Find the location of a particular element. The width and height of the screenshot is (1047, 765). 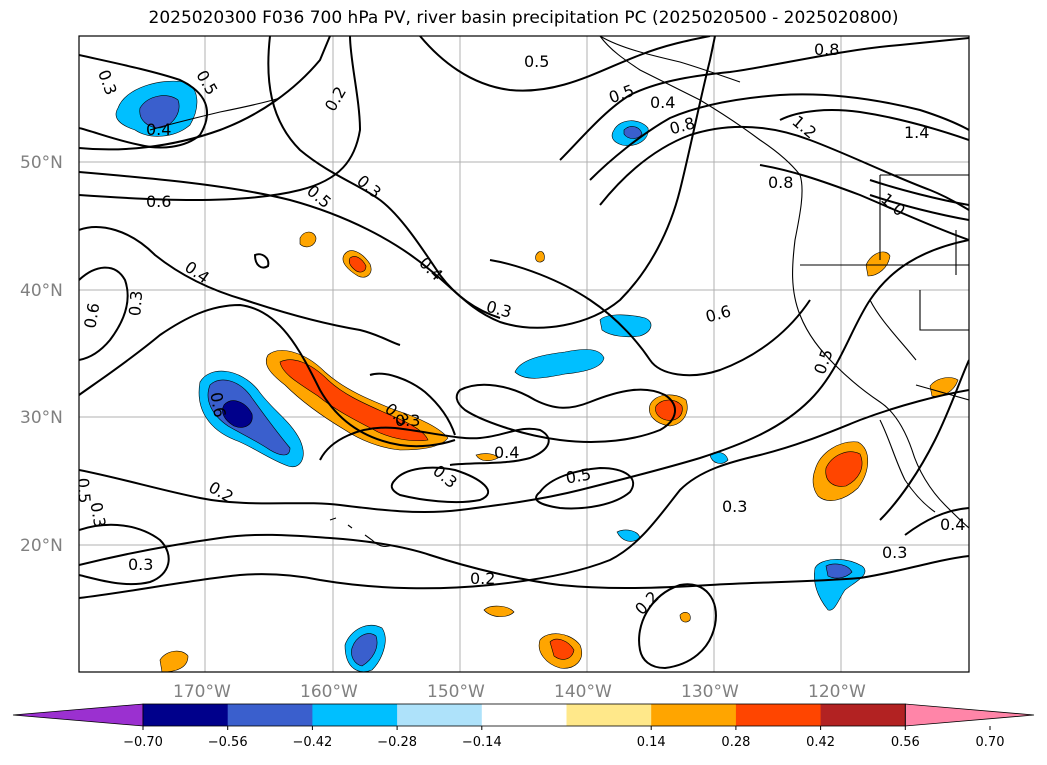

colorbar-tick-label: 0.56 is located at coordinates (905, 742).